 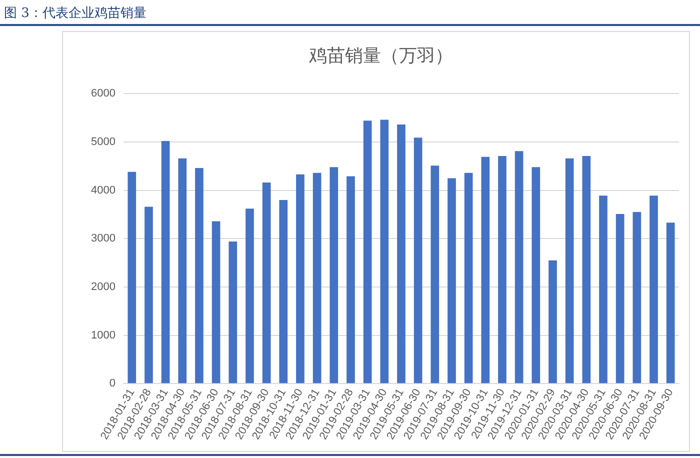 I want to click on y-tick-label: 6000, so click(x=103, y=94).